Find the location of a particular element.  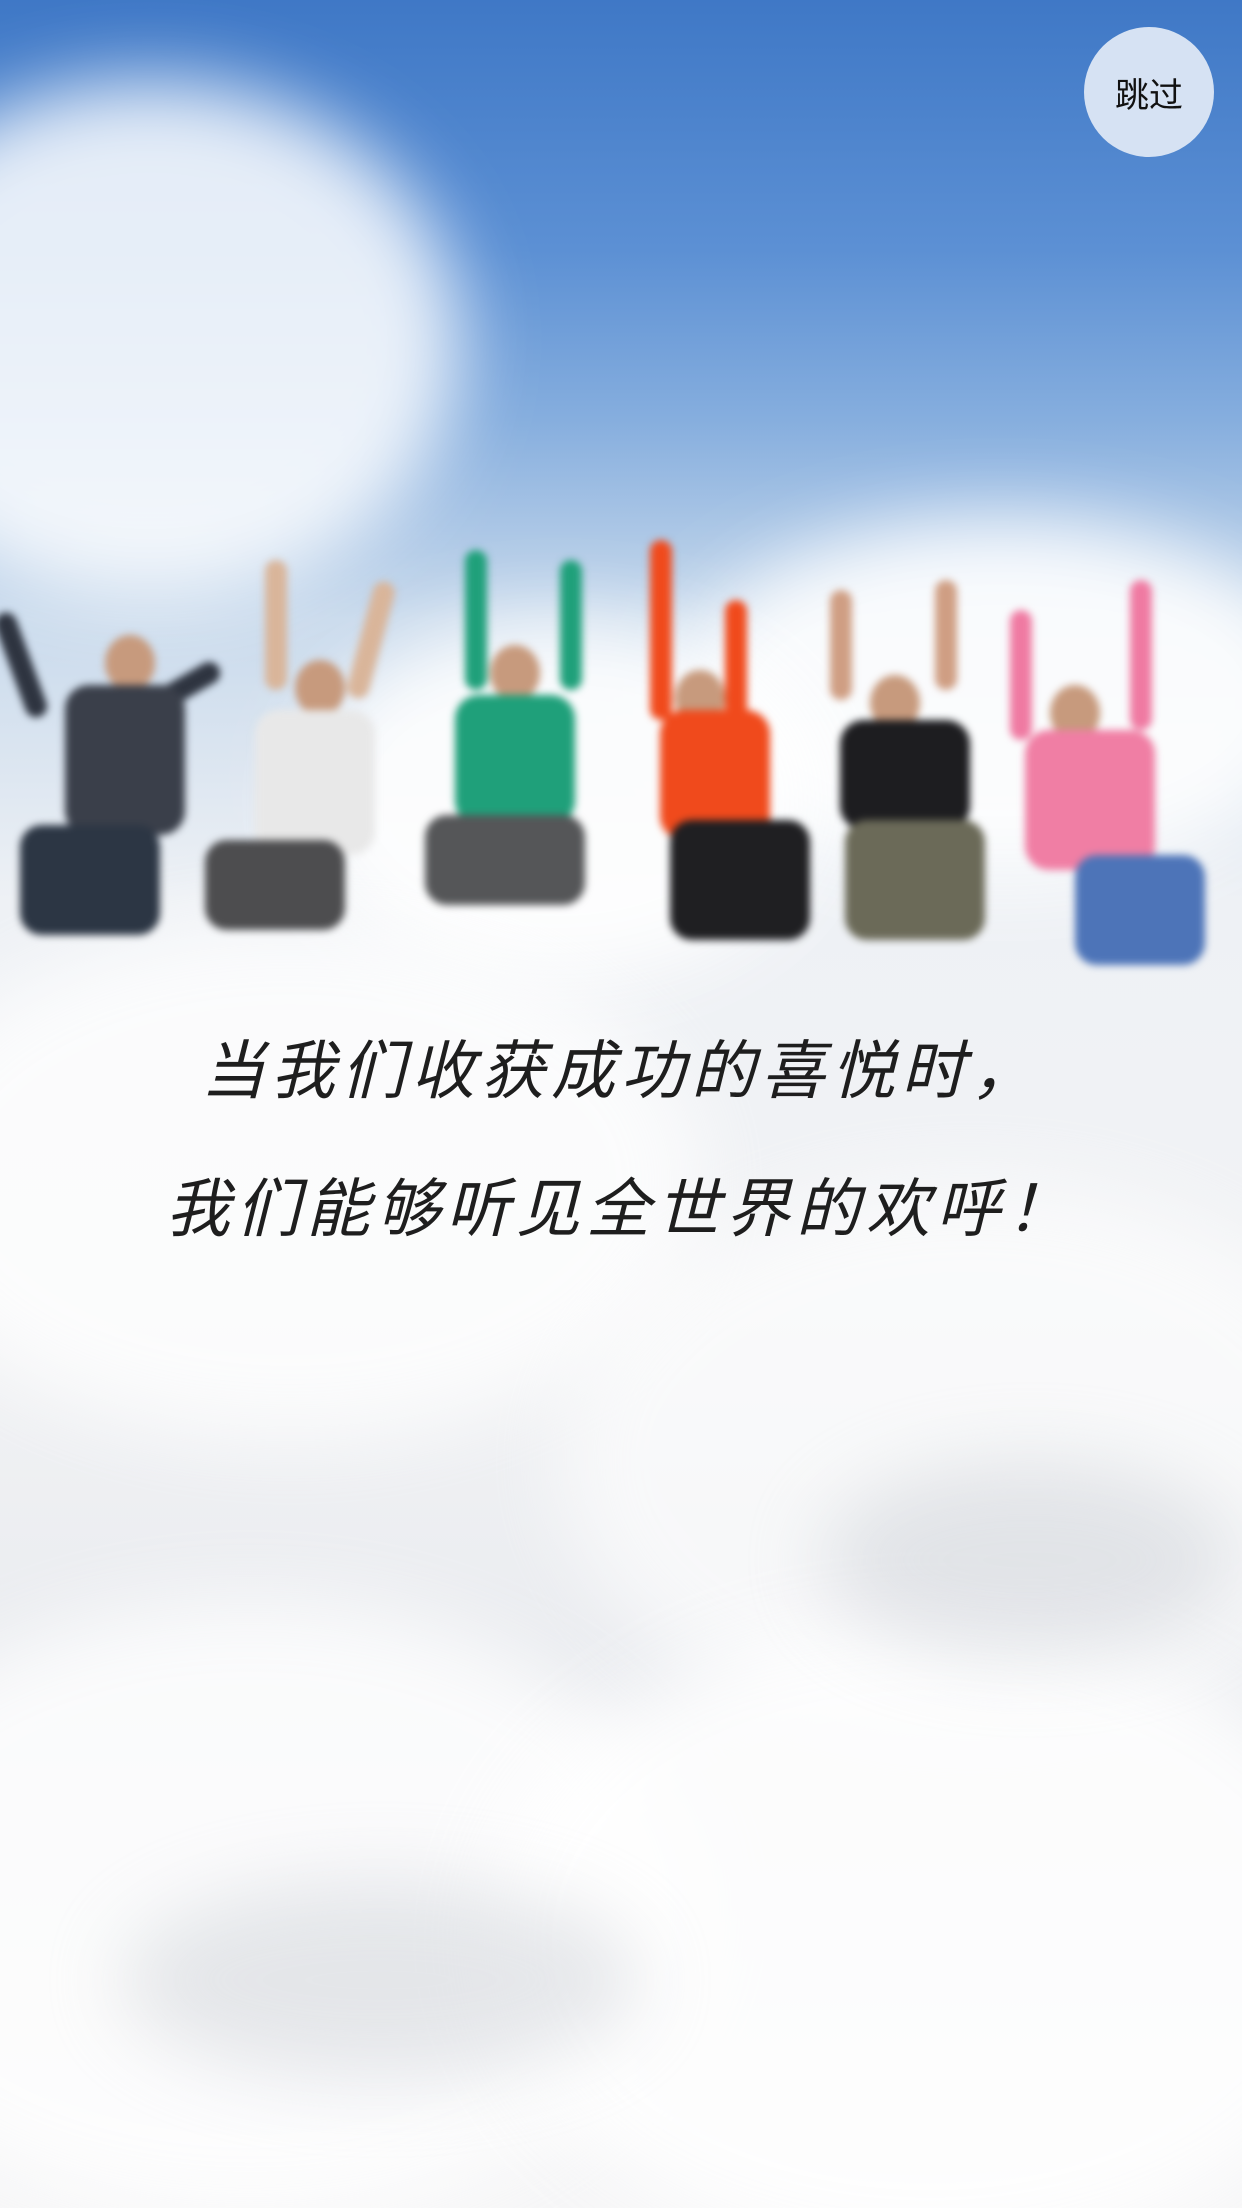

caption-line-1: 当我们收获成功的喜悦时， is located at coordinates (621, 1072).